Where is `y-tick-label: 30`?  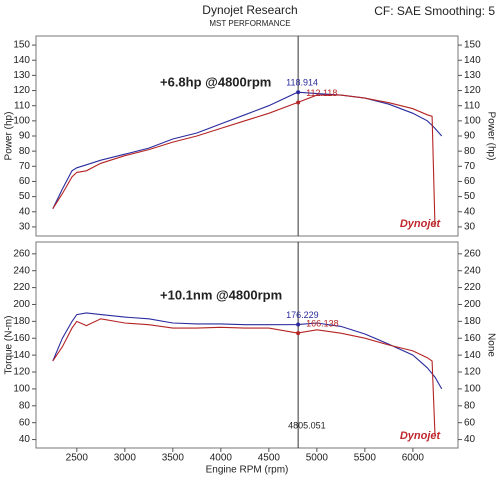 y-tick-label: 30 is located at coordinates (25, 227).